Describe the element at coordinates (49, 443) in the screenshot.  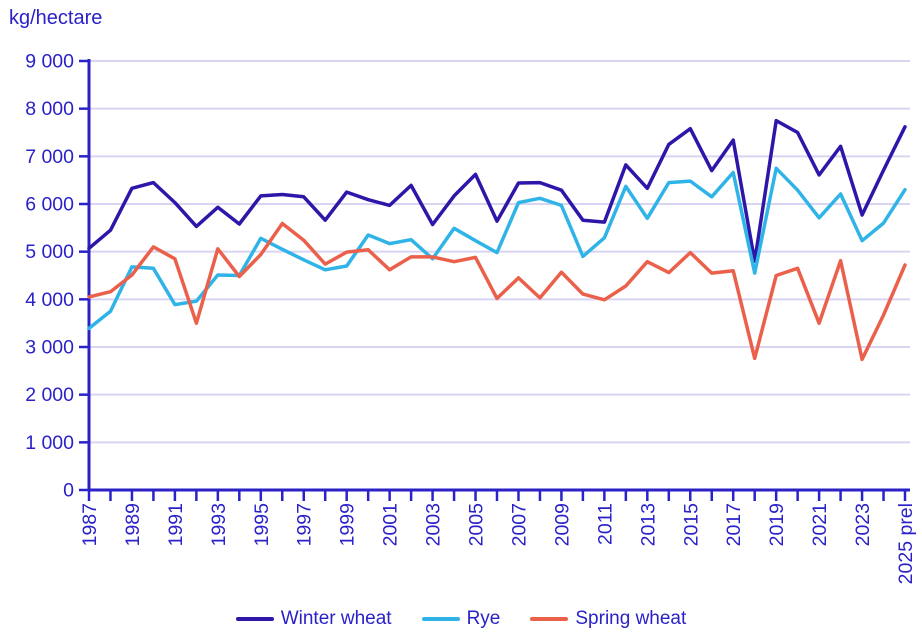
I see `y-tick-label: 1 000` at that location.